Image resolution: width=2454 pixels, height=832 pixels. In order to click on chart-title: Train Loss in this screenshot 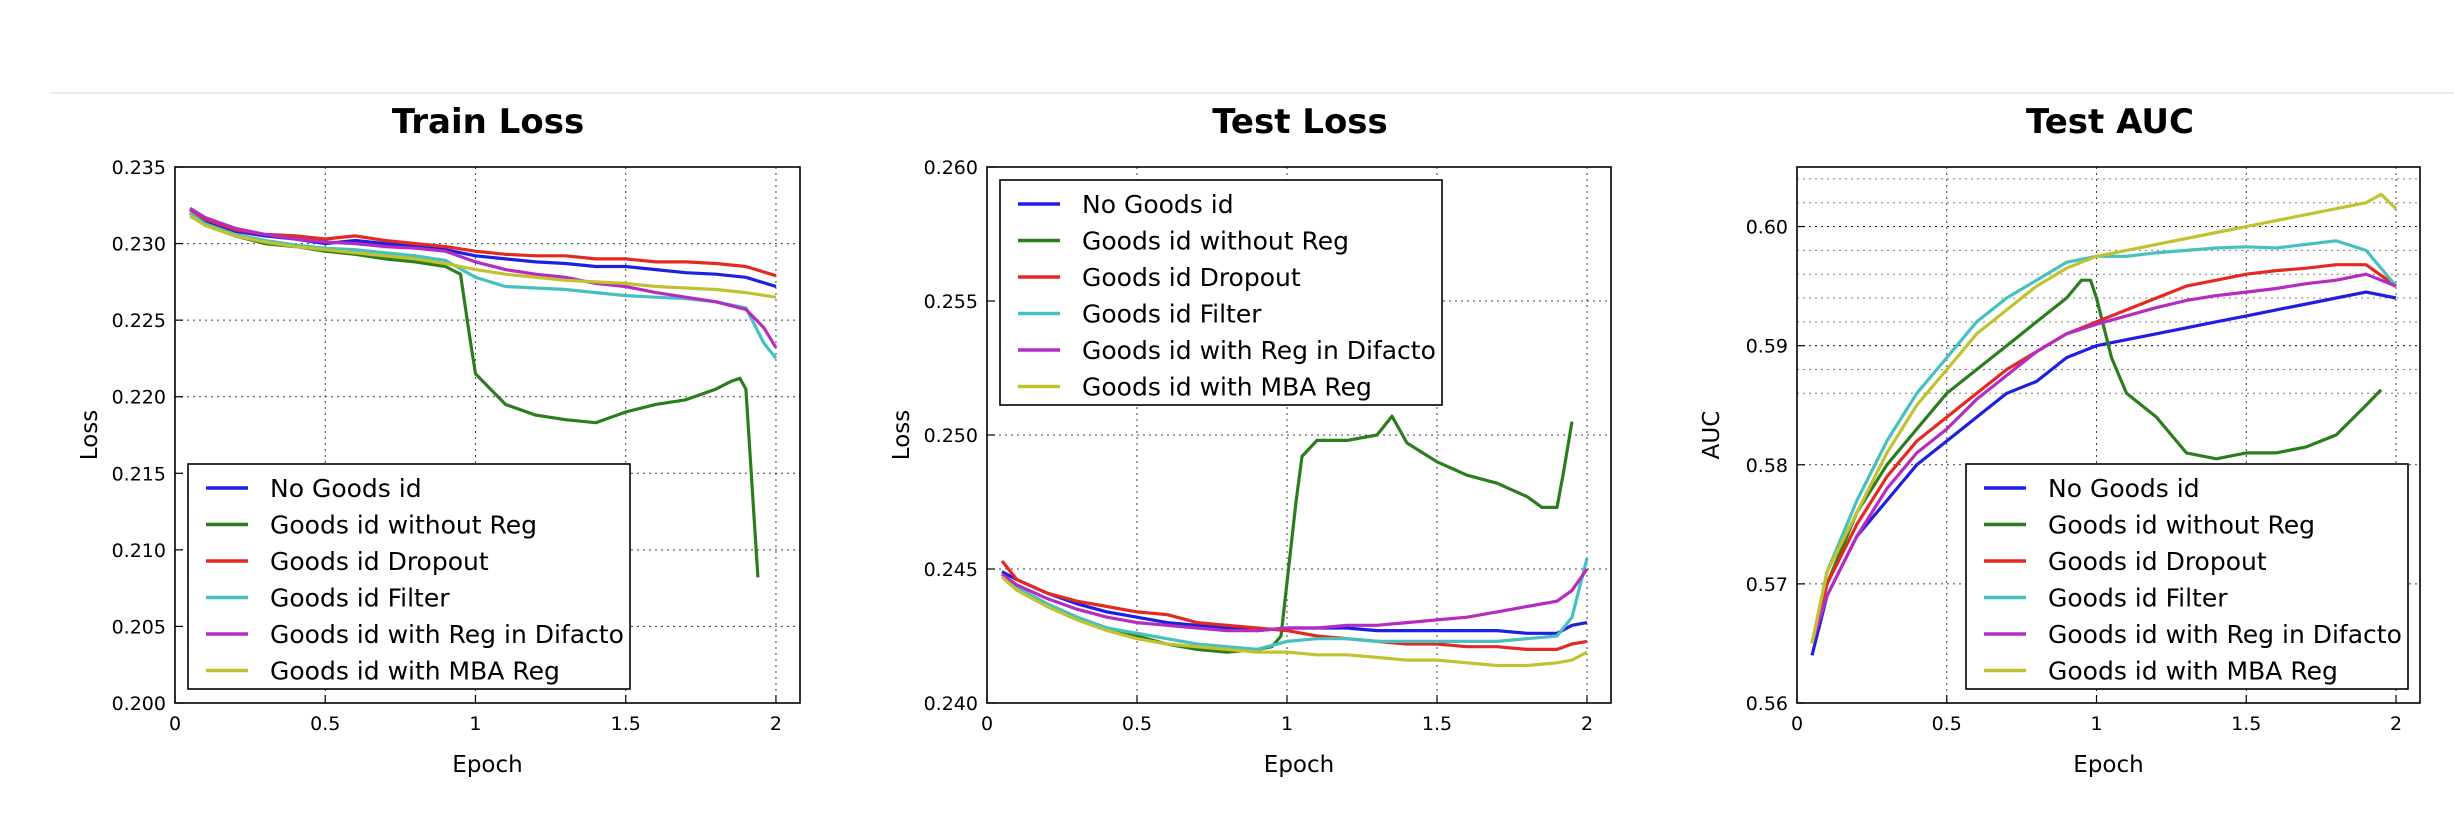, I will do `click(488, 122)`.